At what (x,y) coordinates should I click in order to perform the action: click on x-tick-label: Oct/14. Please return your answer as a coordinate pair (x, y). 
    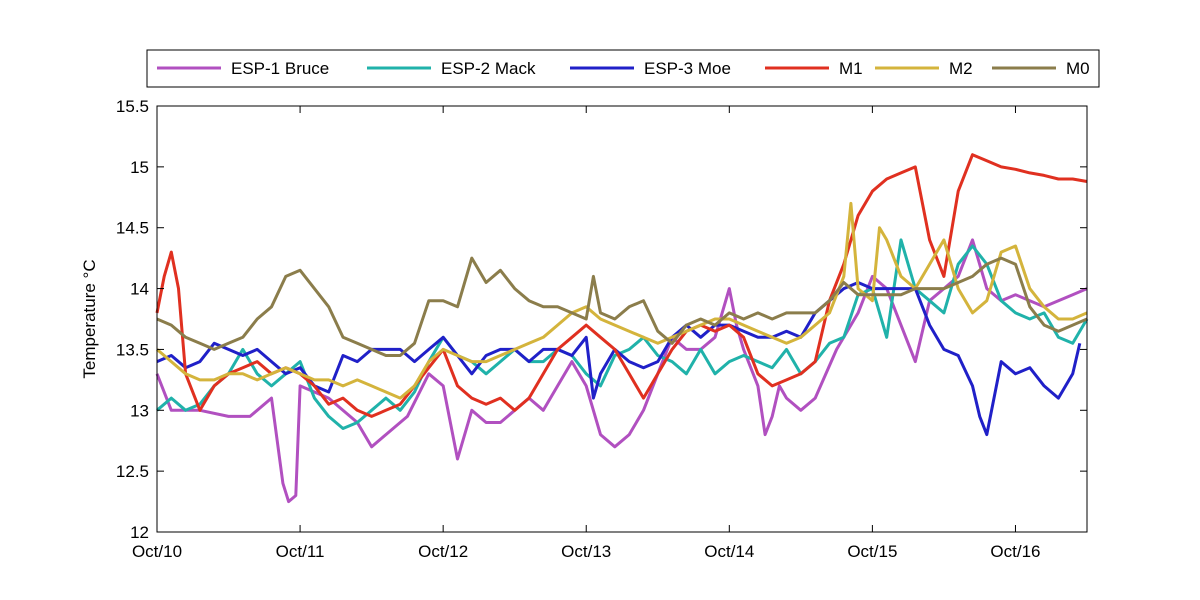
    Looking at the image, I should click on (729, 551).